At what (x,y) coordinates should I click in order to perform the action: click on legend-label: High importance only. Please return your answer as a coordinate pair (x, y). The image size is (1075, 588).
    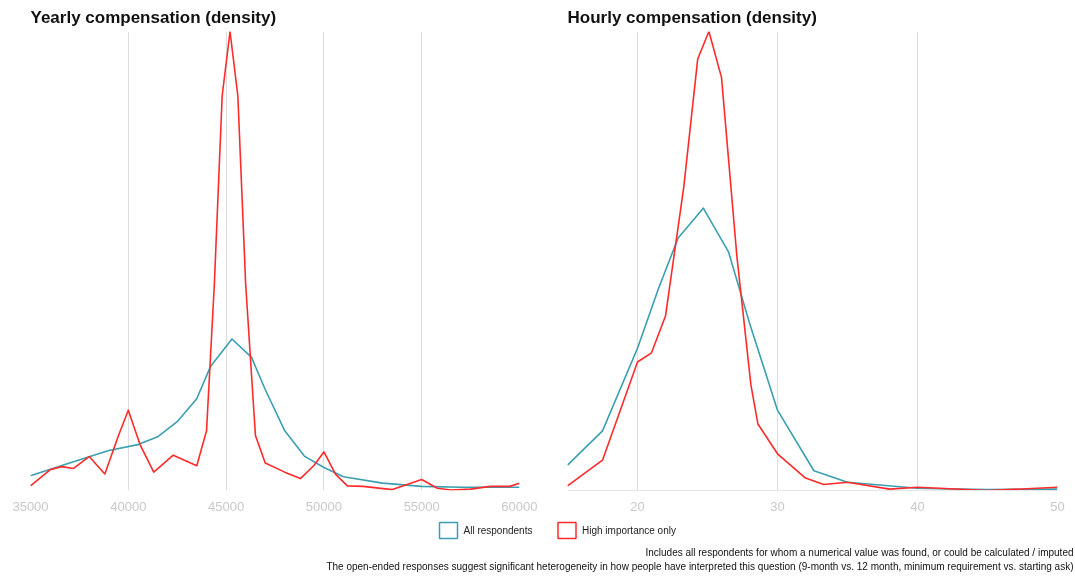
    Looking at the image, I should click on (629, 530).